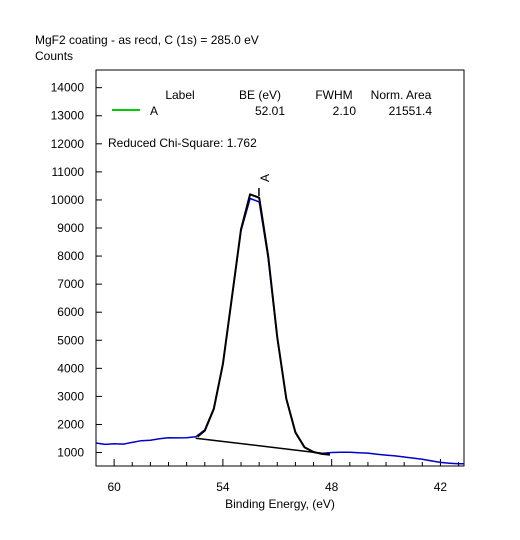 Image resolution: width=520 pixels, height=540 pixels. Describe the element at coordinates (270, 111) in the screenshot. I see `legend-row-be: 52.01` at that location.